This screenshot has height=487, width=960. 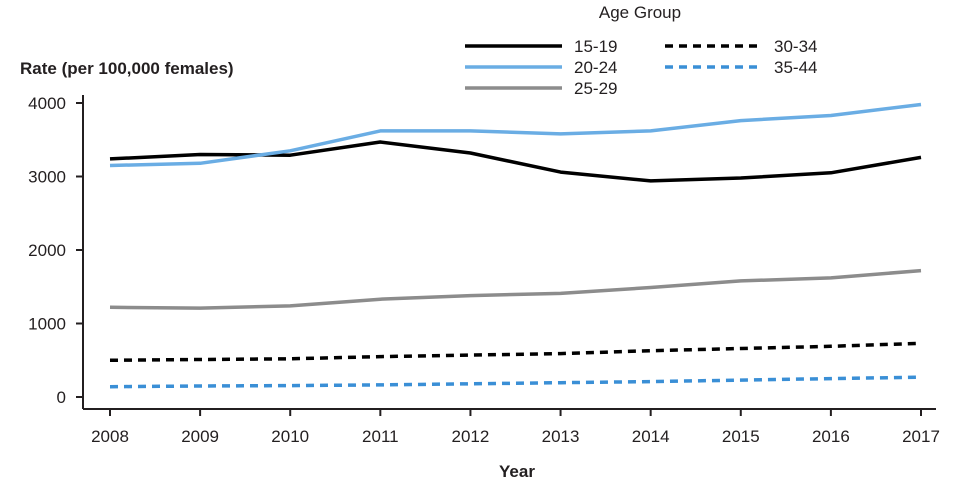 What do you see at coordinates (831, 436) in the screenshot?
I see `x-tick-label: 2016` at bounding box center [831, 436].